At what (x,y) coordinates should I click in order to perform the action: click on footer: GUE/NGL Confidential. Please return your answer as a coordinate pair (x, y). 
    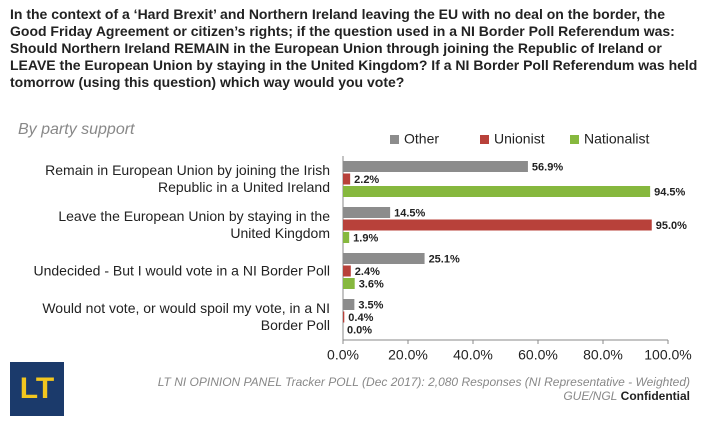
    Looking at the image, I should click on (626, 396).